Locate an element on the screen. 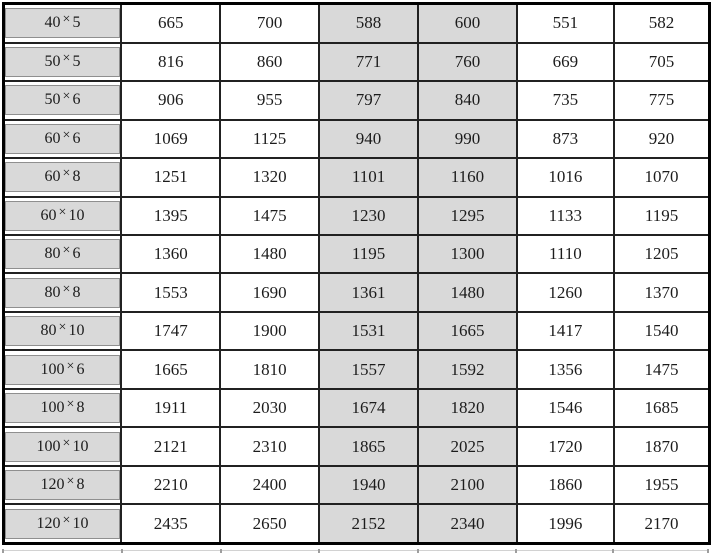 The height and width of the screenshot is (553, 715). table-row: 60 × 8 1251 1320 1101 1160 1016 1070 is located at coordinates (356, 177).